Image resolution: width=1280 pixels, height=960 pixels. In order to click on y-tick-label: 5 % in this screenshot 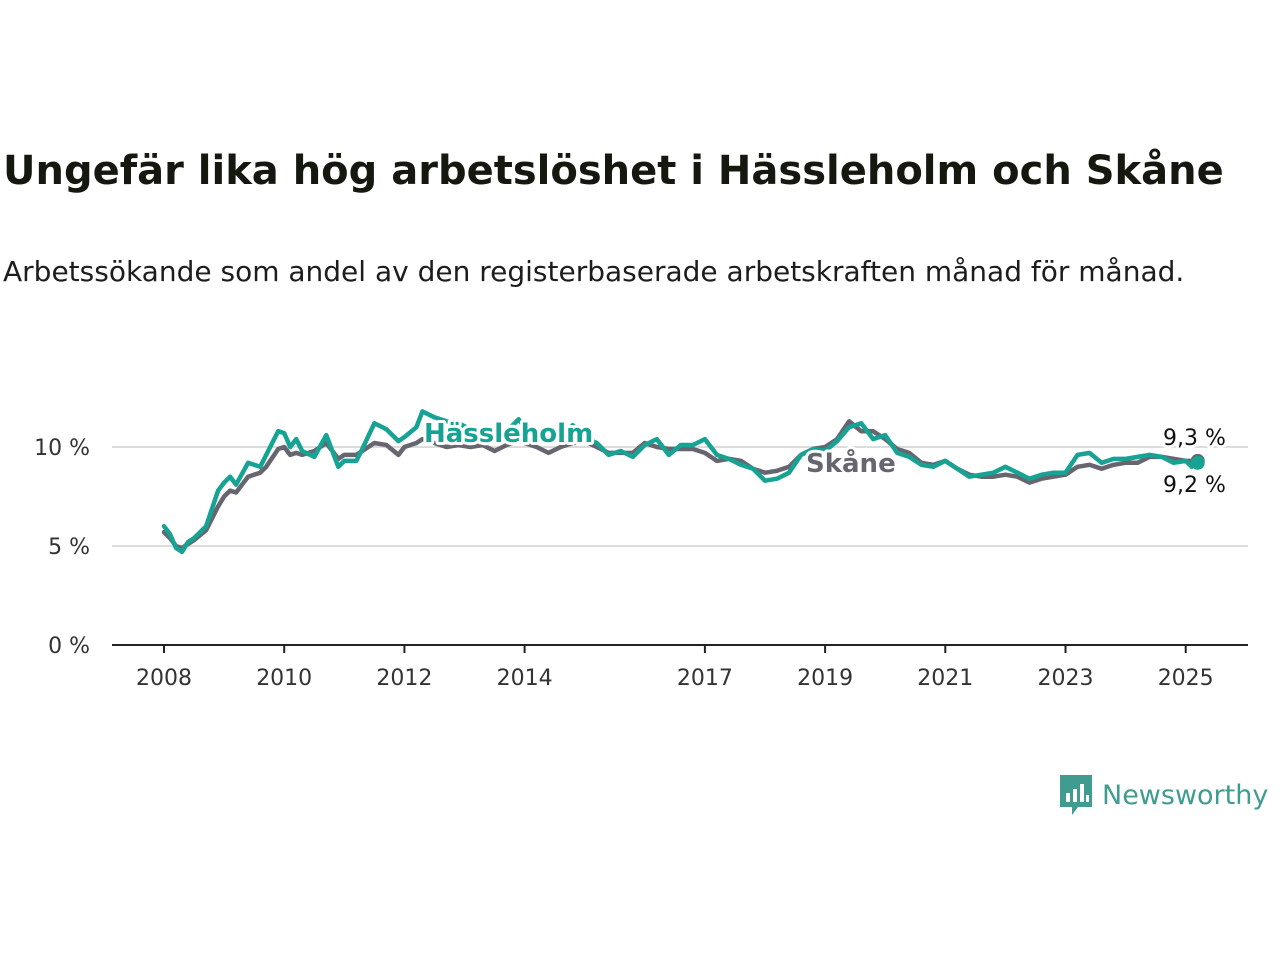, I will do `click(69, 547)`.